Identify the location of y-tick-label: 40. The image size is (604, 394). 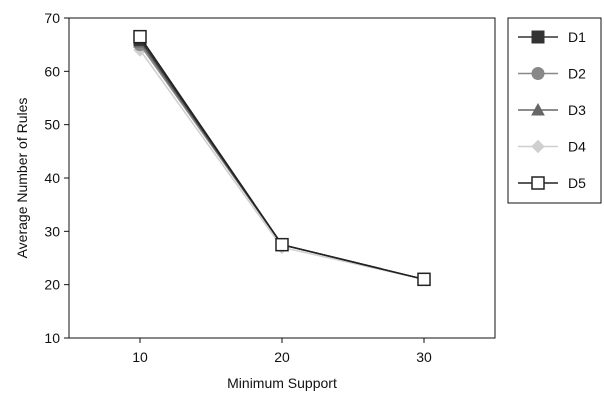
(52, 178).